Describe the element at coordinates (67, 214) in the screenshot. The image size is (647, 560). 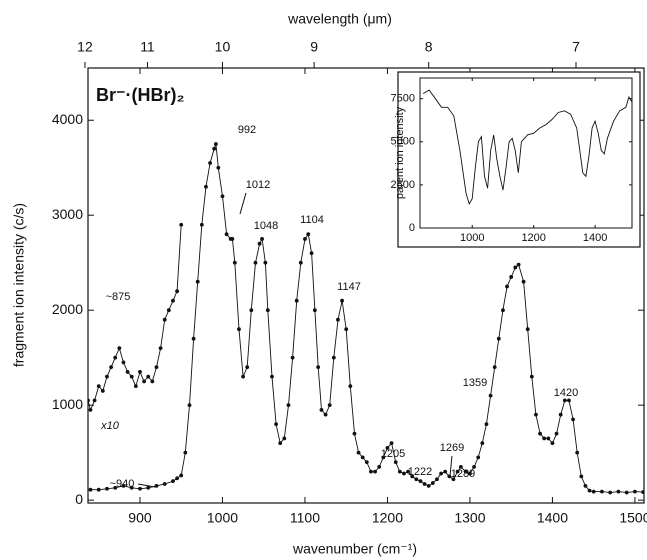
I see `y-tick-label: 3000` at that location.